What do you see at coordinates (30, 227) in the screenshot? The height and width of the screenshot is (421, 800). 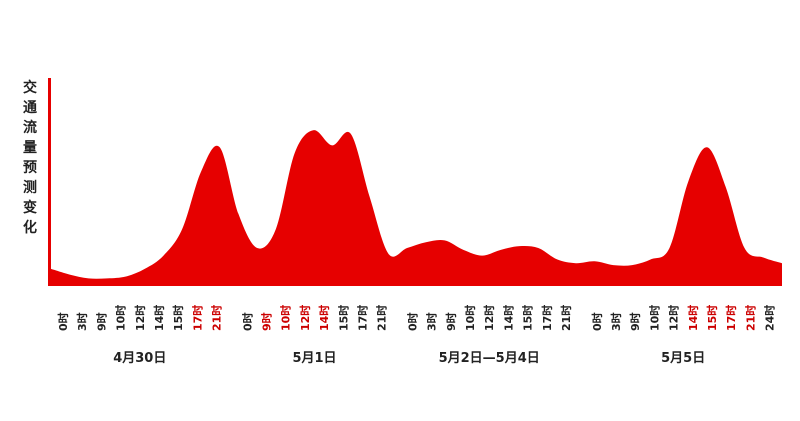 I see `y-axis-label-char: 化` at bounding box center [30, 227].